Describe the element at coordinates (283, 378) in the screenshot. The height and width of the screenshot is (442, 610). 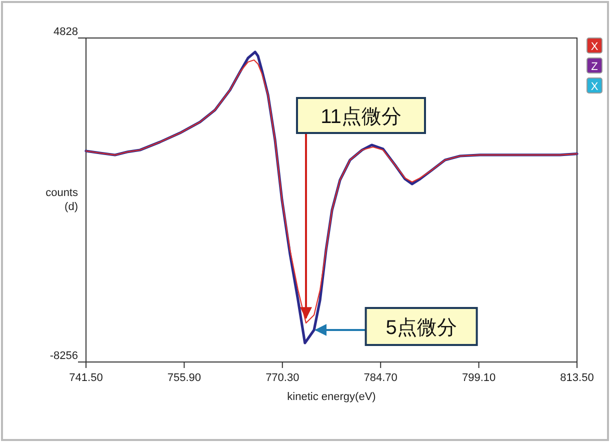
I see `x-tick-label: 770.30` at that location.